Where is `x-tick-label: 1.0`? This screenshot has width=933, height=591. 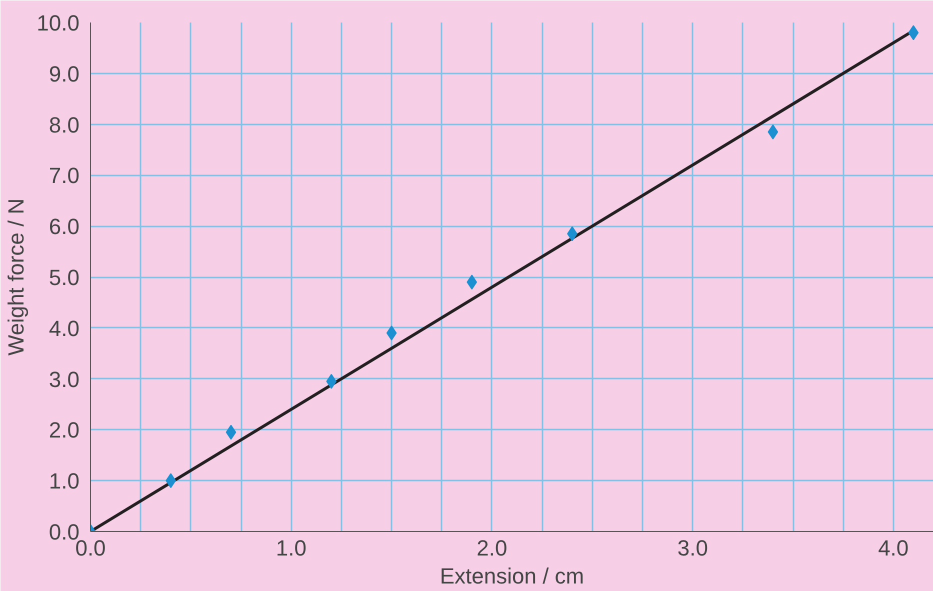 x-tick-label: 1.0 is located at coordinates (291, 548).